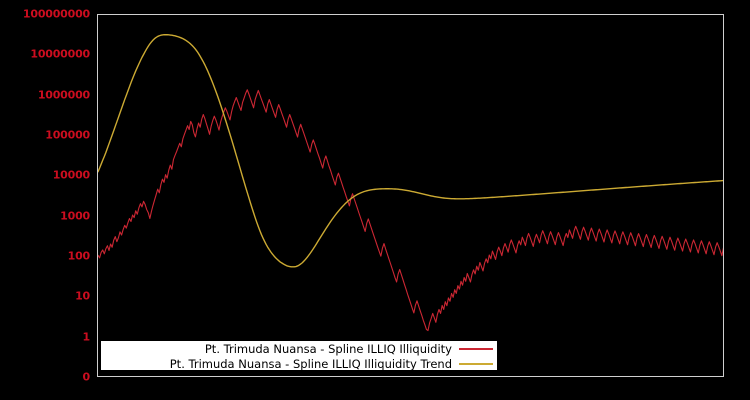  What do you see at coordinates (71, 175) in the screenshot?
I see `y-axis-tick-label: 10000` at bounding box center [71, 175].